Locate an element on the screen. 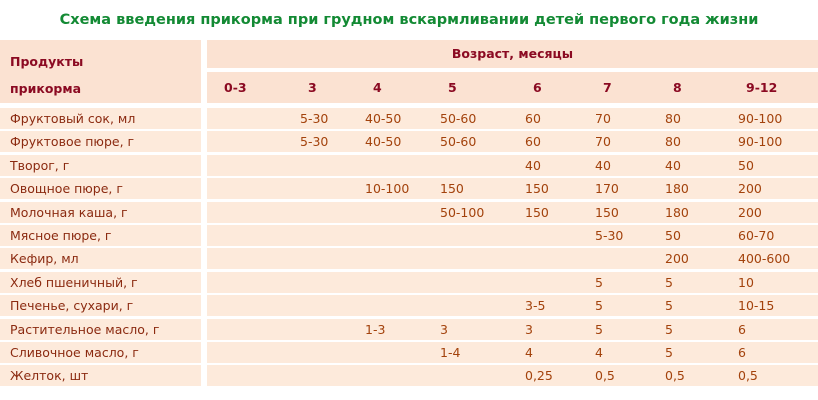  values-cell-group: 5 5 10 is located at coordinates (512, 282).